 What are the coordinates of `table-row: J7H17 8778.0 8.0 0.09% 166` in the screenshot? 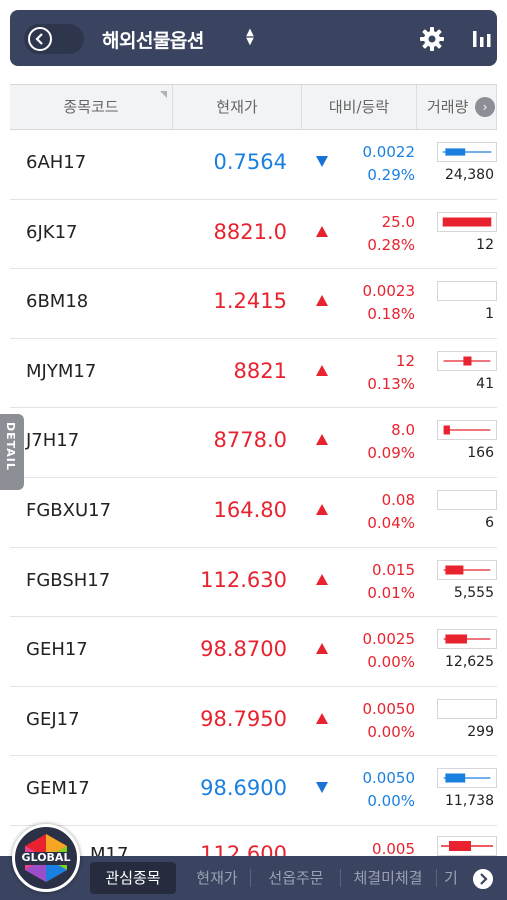 It's located at (253, 443).